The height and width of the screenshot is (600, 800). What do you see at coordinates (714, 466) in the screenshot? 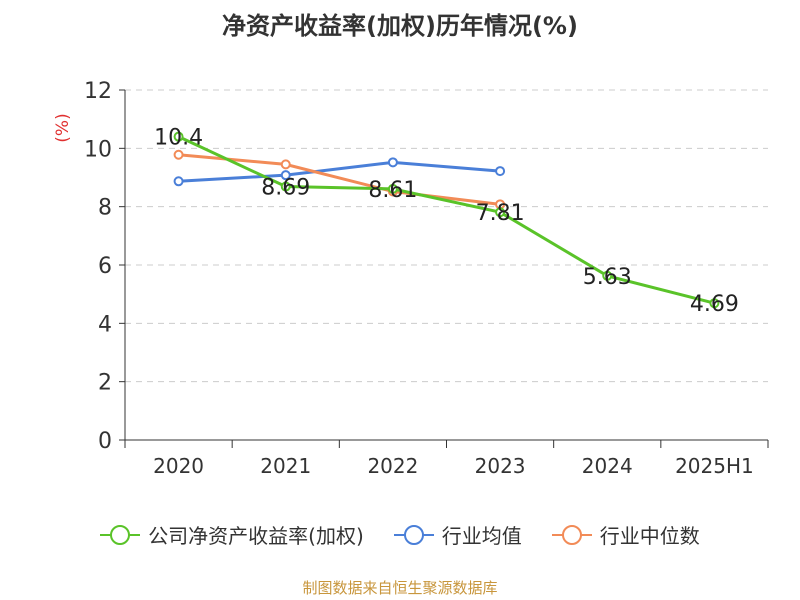
I see `x-tick-label: 2025H1` at bounding box center [714, 466].